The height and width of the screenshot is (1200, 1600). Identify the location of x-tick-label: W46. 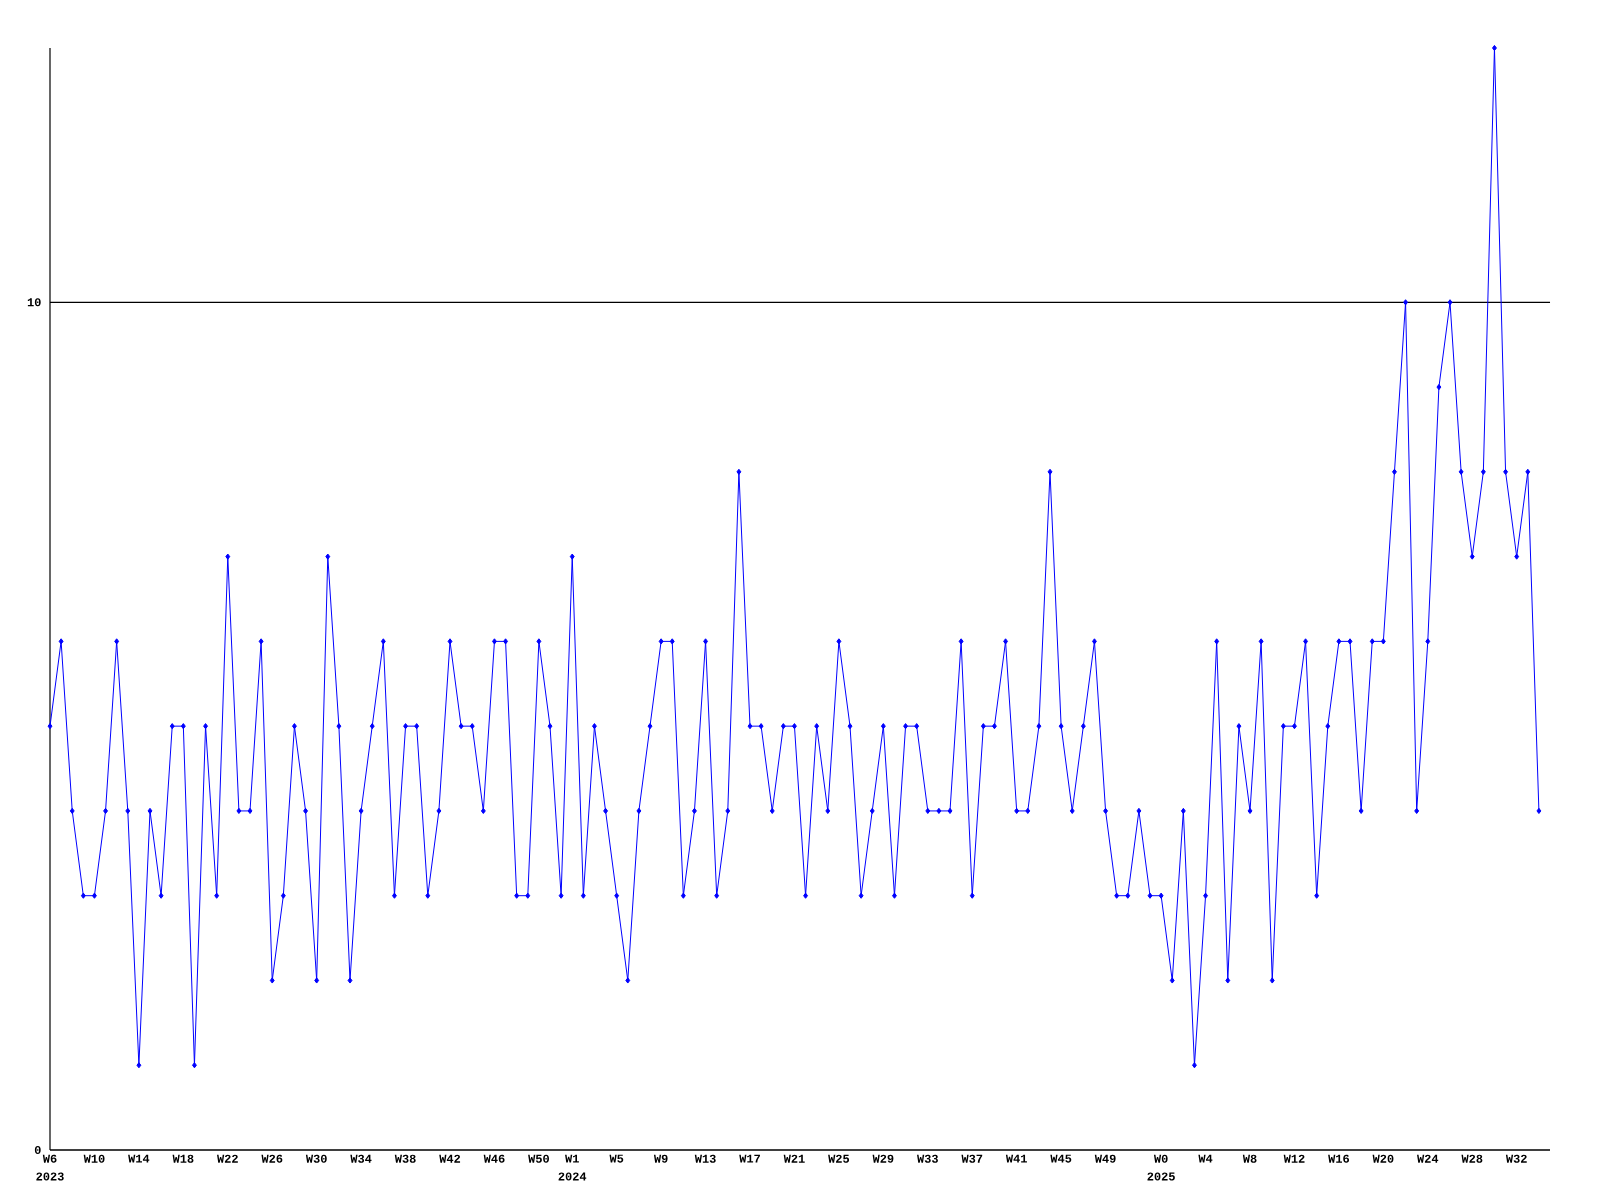
(494, 1158).